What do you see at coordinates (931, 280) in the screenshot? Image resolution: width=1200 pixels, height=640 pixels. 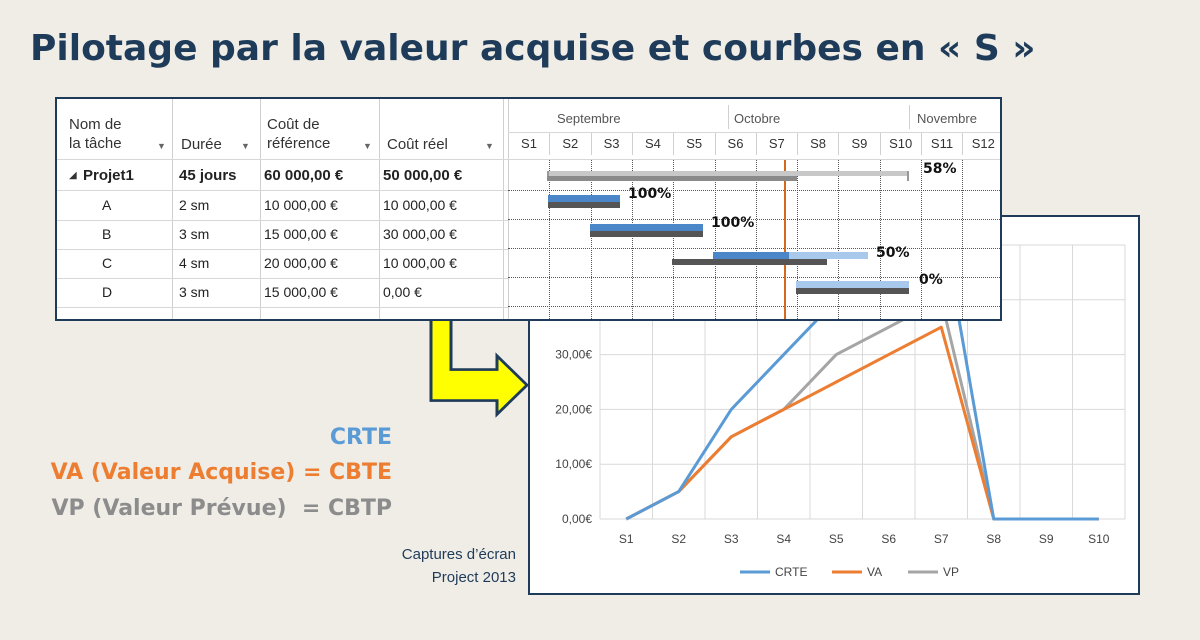 I see `percent-complete: 0%` at bounding box center [931, 280].